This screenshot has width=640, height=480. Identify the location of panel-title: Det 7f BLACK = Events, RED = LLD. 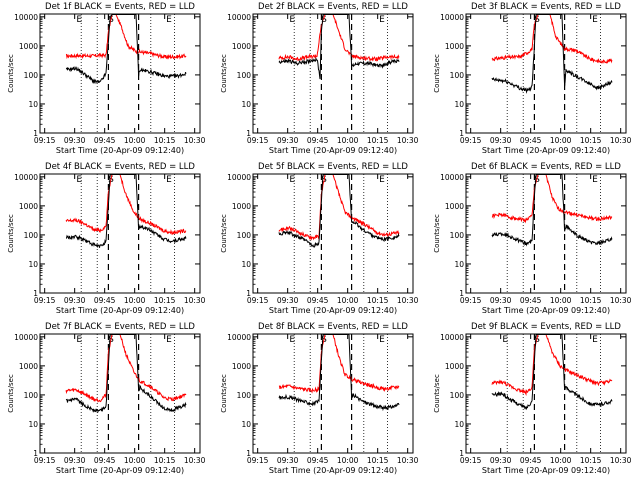
(120, 327).